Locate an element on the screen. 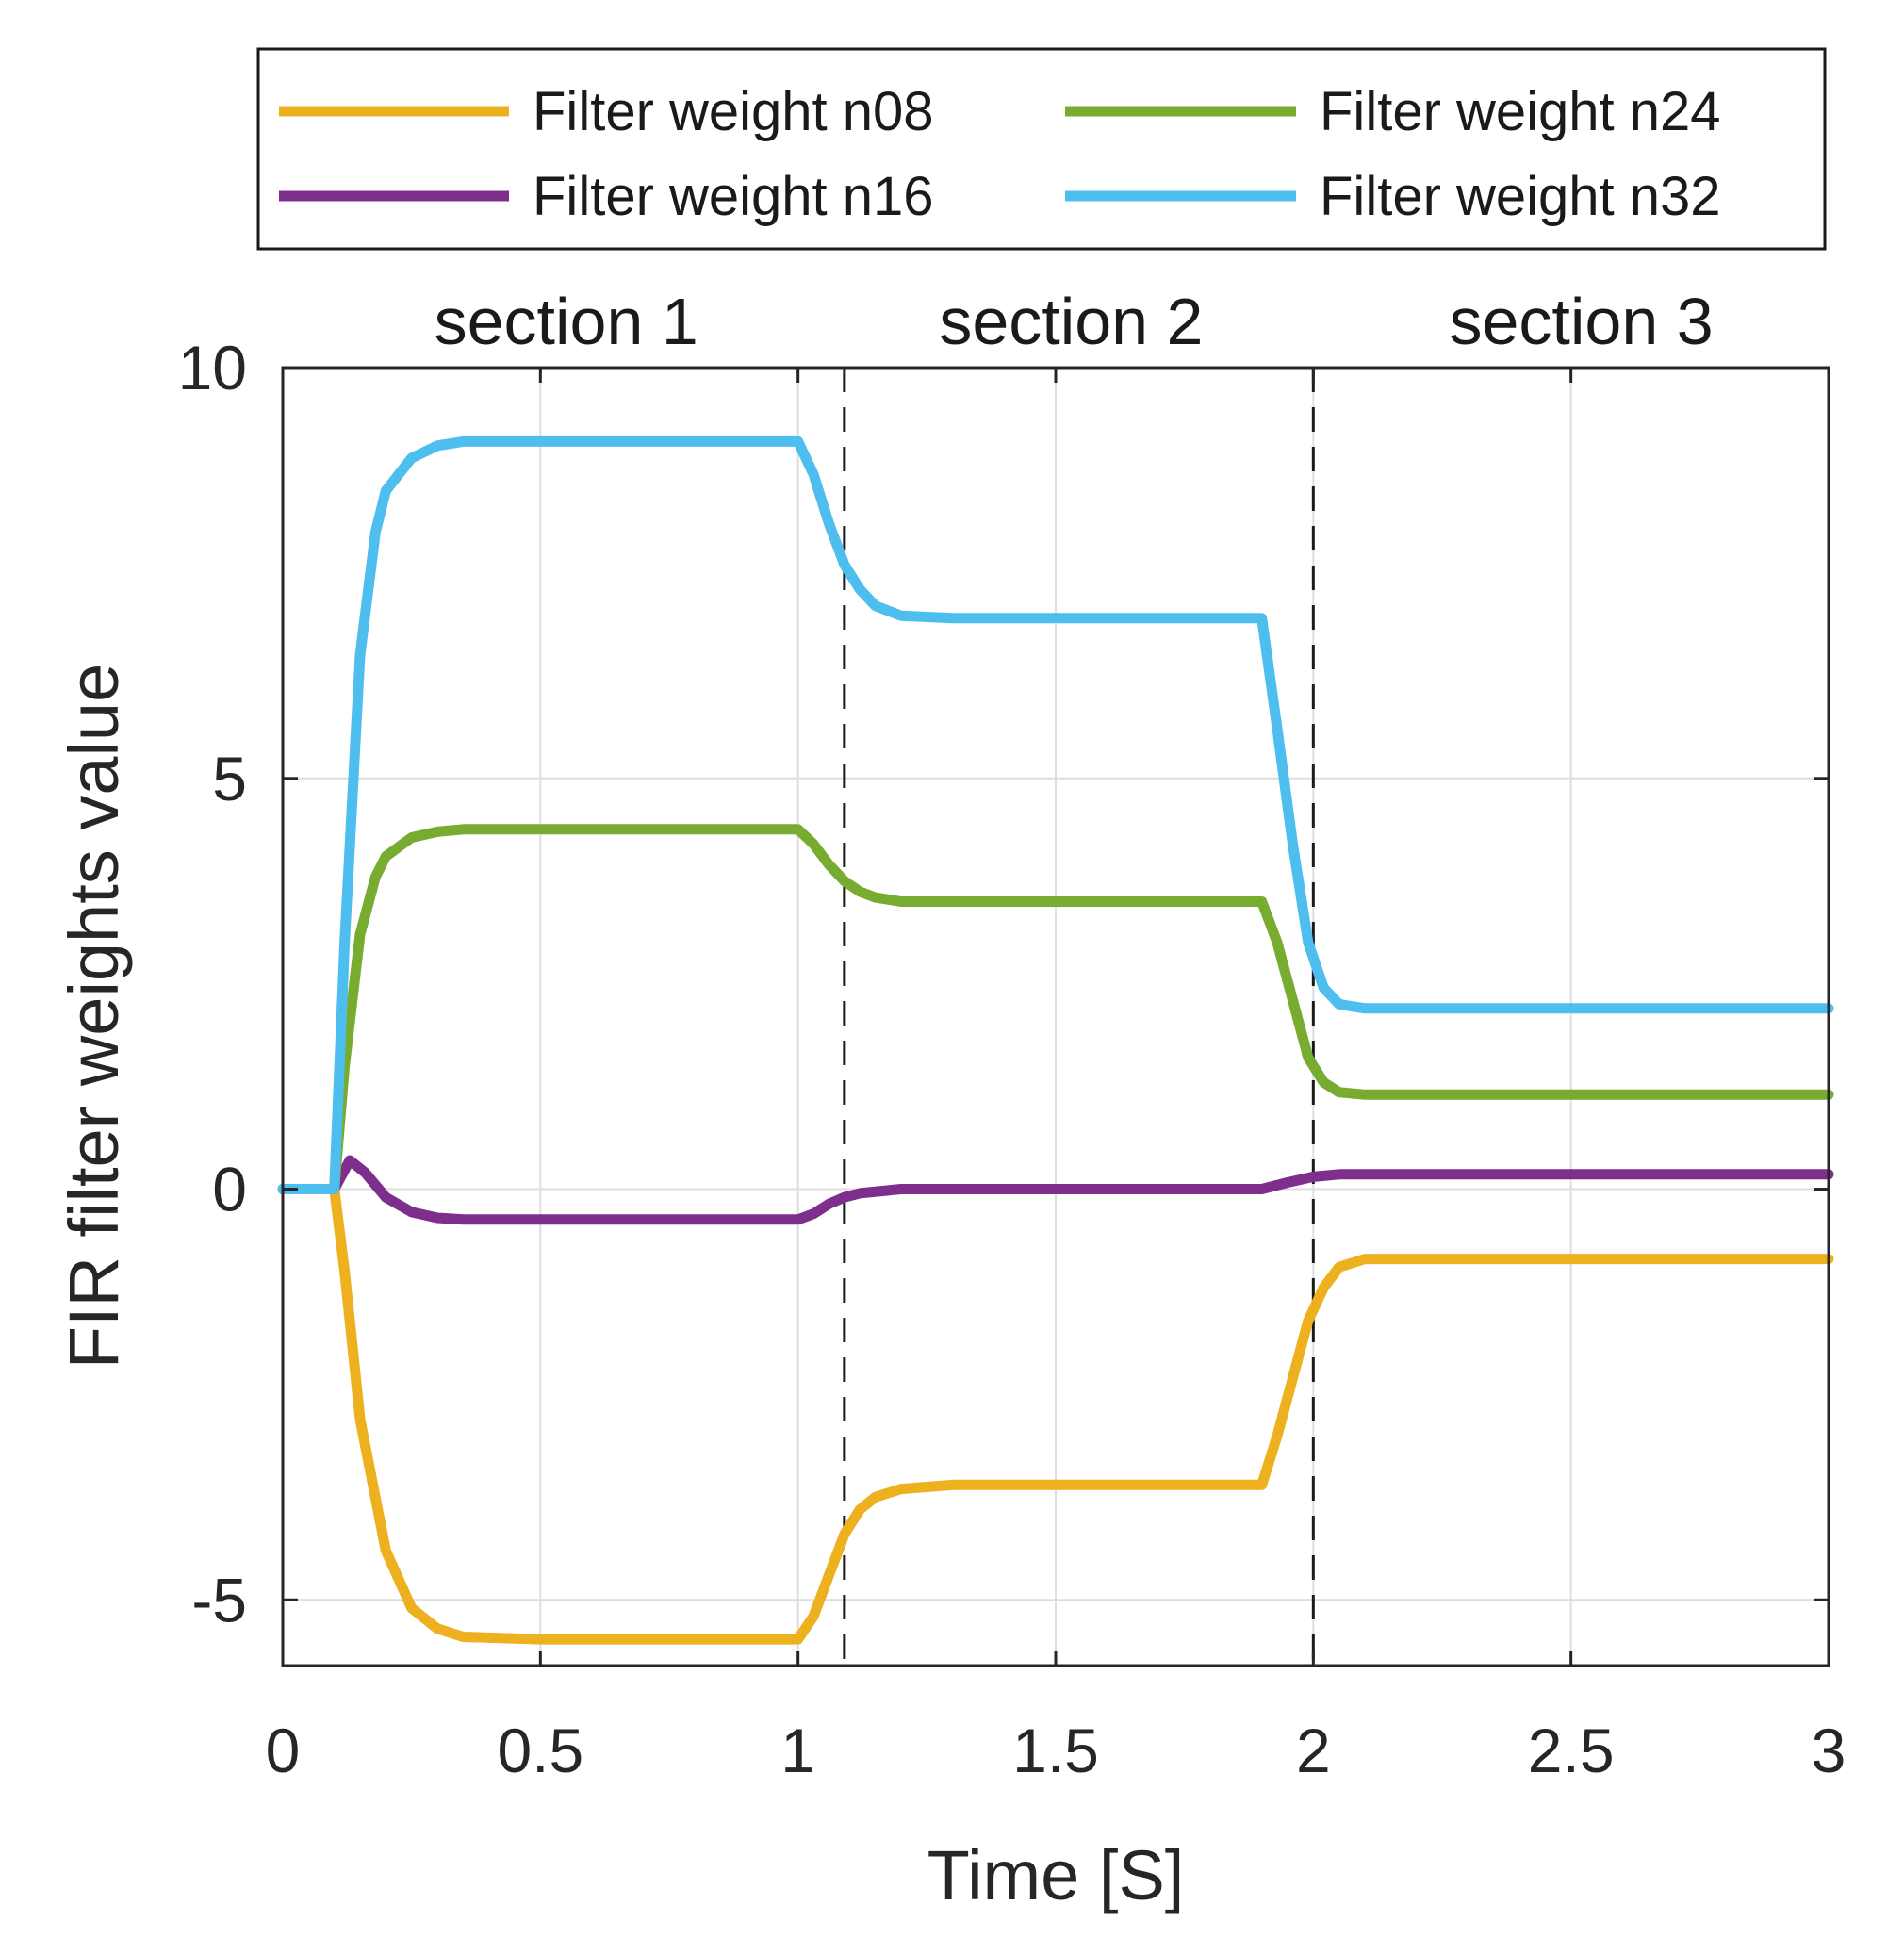 This screenshot has width=1904, height=1938. x-tick-label: 1.5 is located at coordinates (1055, 1751).